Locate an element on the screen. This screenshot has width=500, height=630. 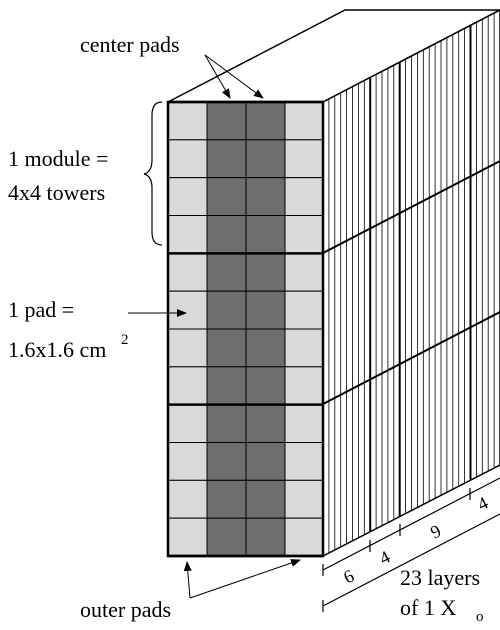
dimension-lines is located at coordinates (411, 544).